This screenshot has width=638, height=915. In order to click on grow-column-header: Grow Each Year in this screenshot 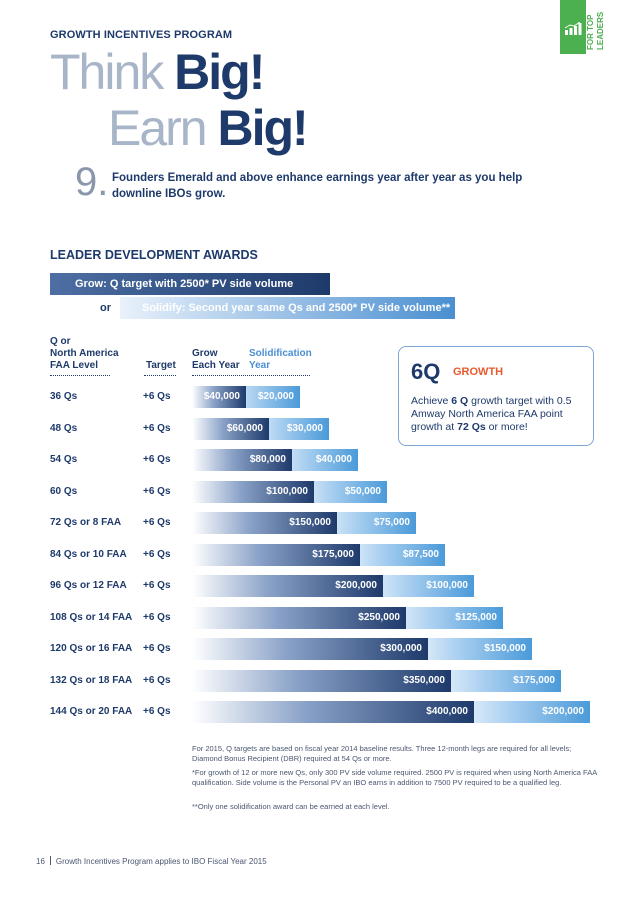, I will do `click(216, 359)`.